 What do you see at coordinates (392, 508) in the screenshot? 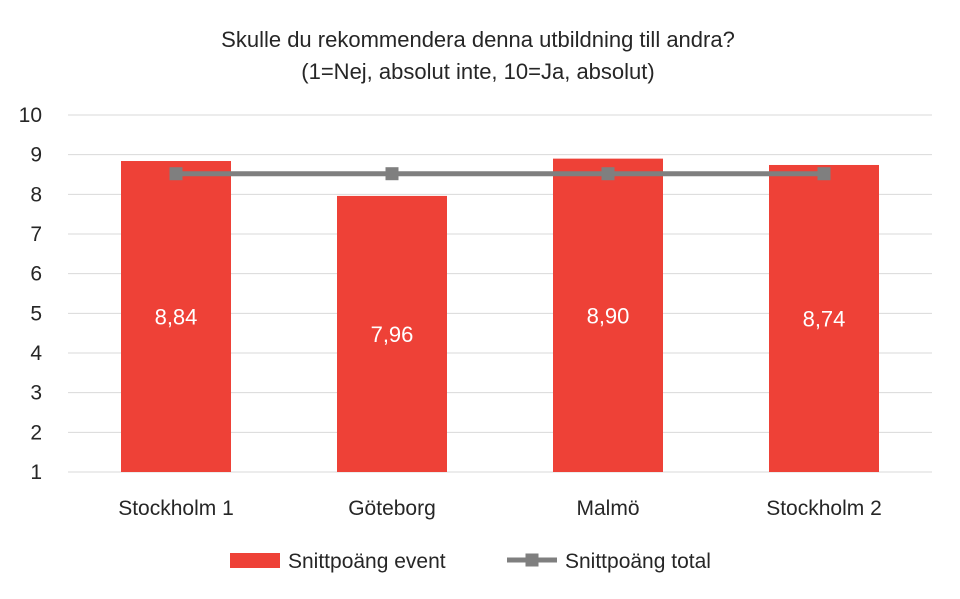
I see `x-category-label: Göteborg` at bounding box center [392, 508].